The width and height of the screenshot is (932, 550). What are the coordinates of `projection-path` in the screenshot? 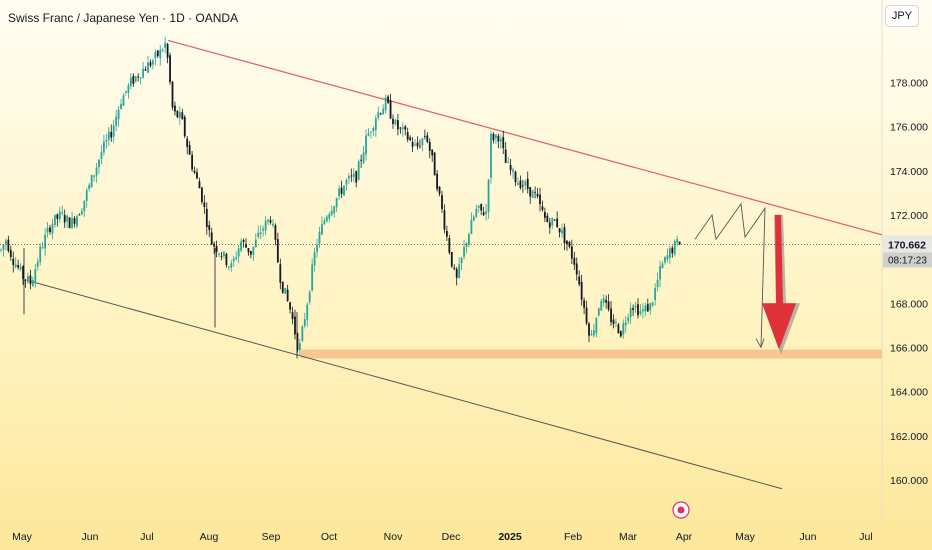 It's located at (730, 275).